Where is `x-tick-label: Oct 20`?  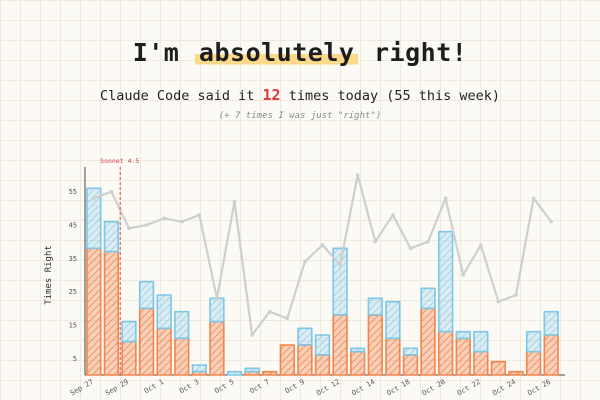 x-tick-label: Oct 20 is located at coordinates (434, 388).